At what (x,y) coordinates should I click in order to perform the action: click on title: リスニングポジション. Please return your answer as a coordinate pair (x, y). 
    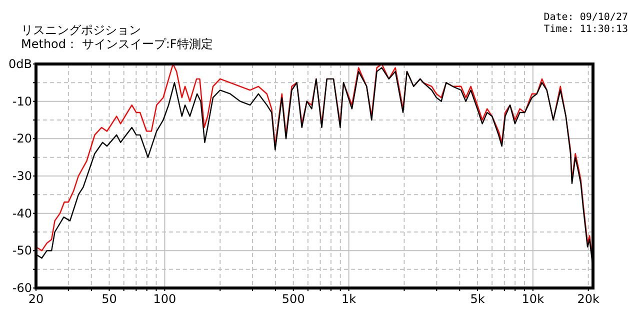
    Looking at the image, I should click on (81, 30).